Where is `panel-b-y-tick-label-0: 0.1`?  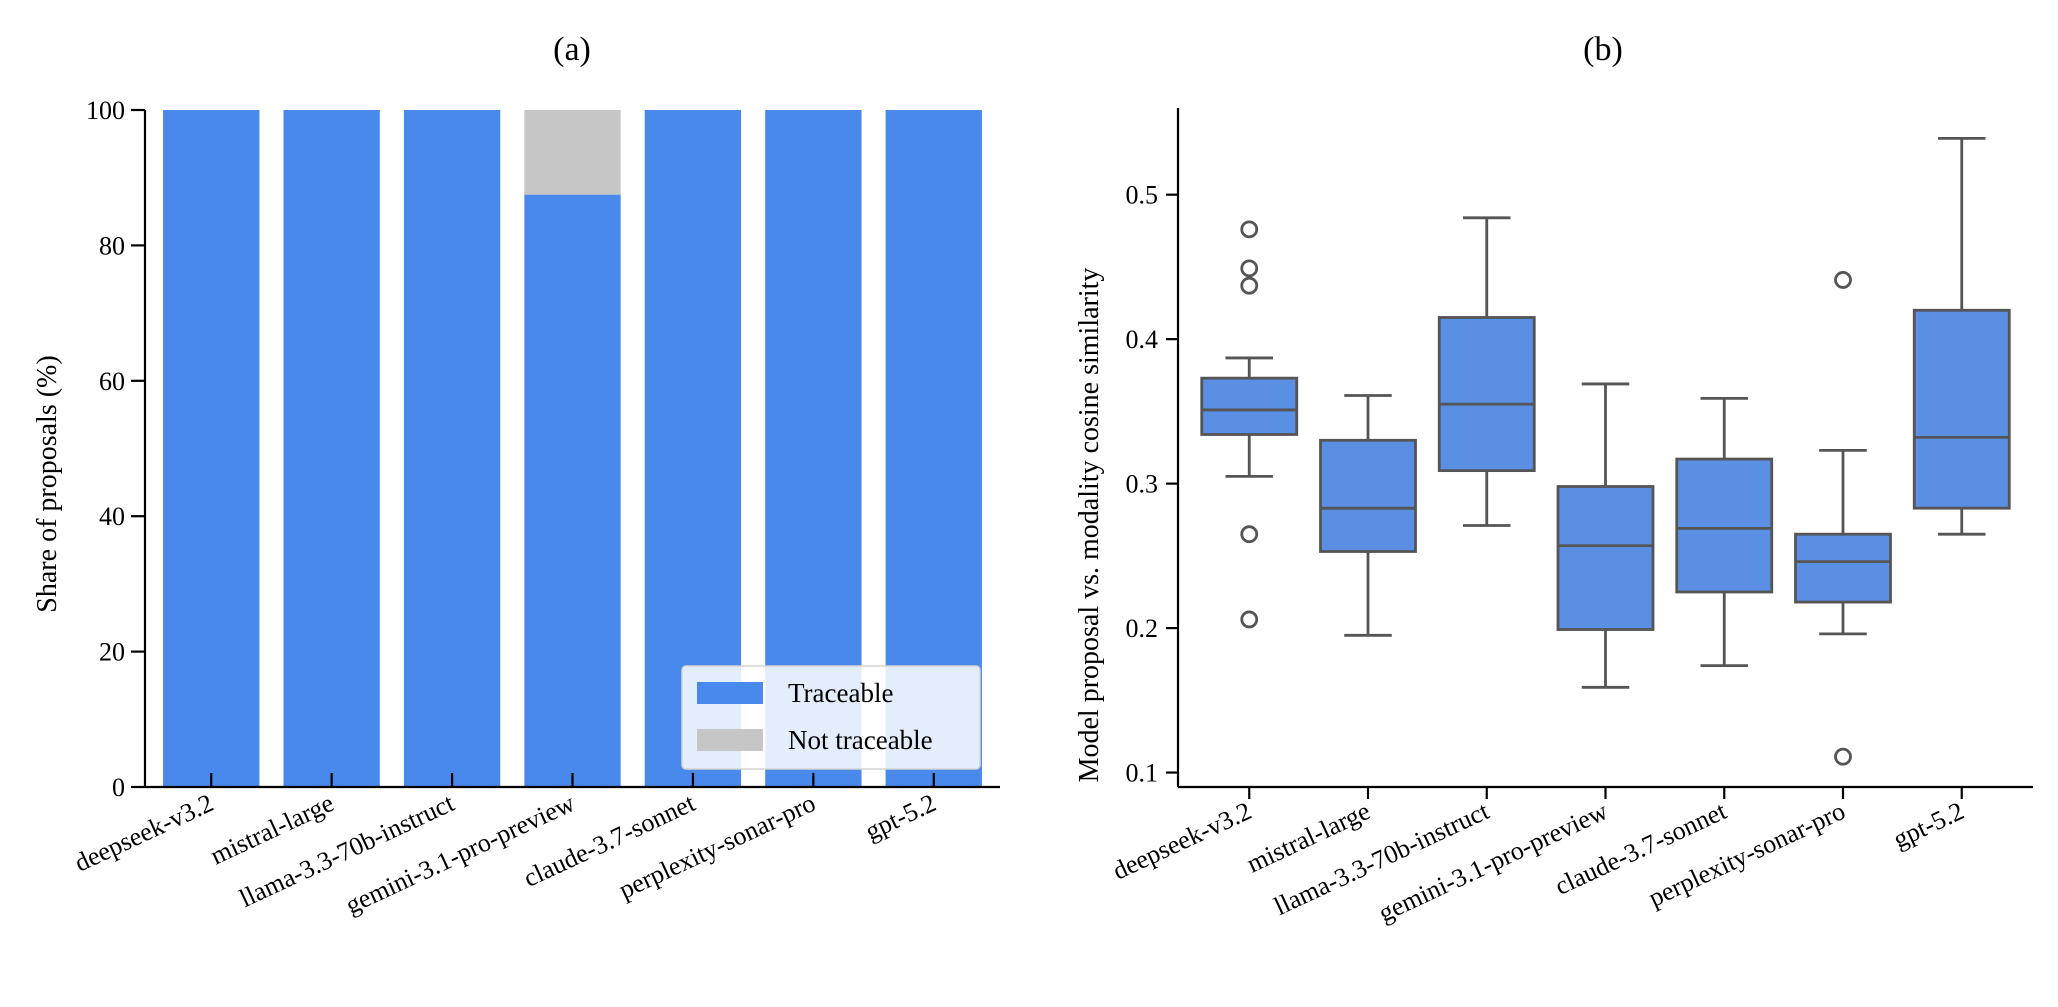
panel-b-y-tick-label-0: 0.1 is located at coordinates (1142, 773).